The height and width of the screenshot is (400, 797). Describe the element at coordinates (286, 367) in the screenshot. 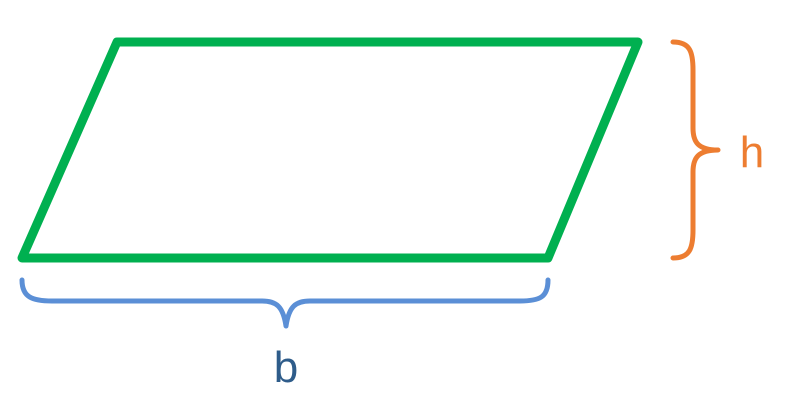

I see `base-label: b` at that location.